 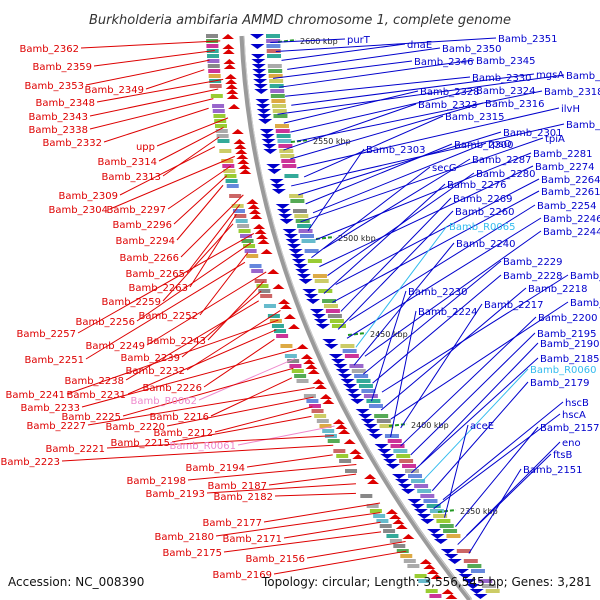 What do you see at coordinates (514, 305) in the screenshot?
I see `gene-label-bamb-2217: Bamb_2217` at bounding box center [514, 305].